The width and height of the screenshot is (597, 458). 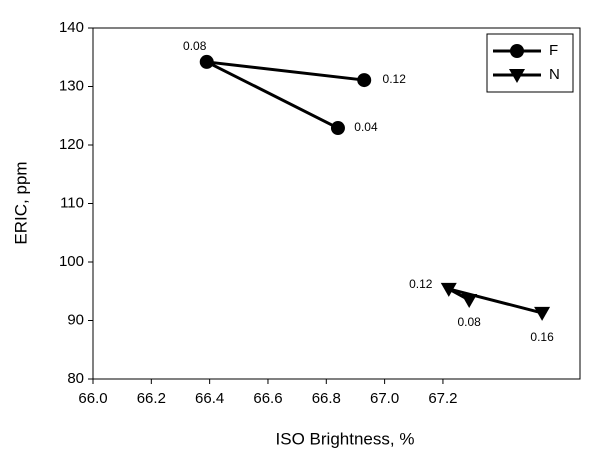 What do you see at coordinates (542, 337) in the screenshot?
I see `point-label: 0.16` at bounding box center [542, 337].